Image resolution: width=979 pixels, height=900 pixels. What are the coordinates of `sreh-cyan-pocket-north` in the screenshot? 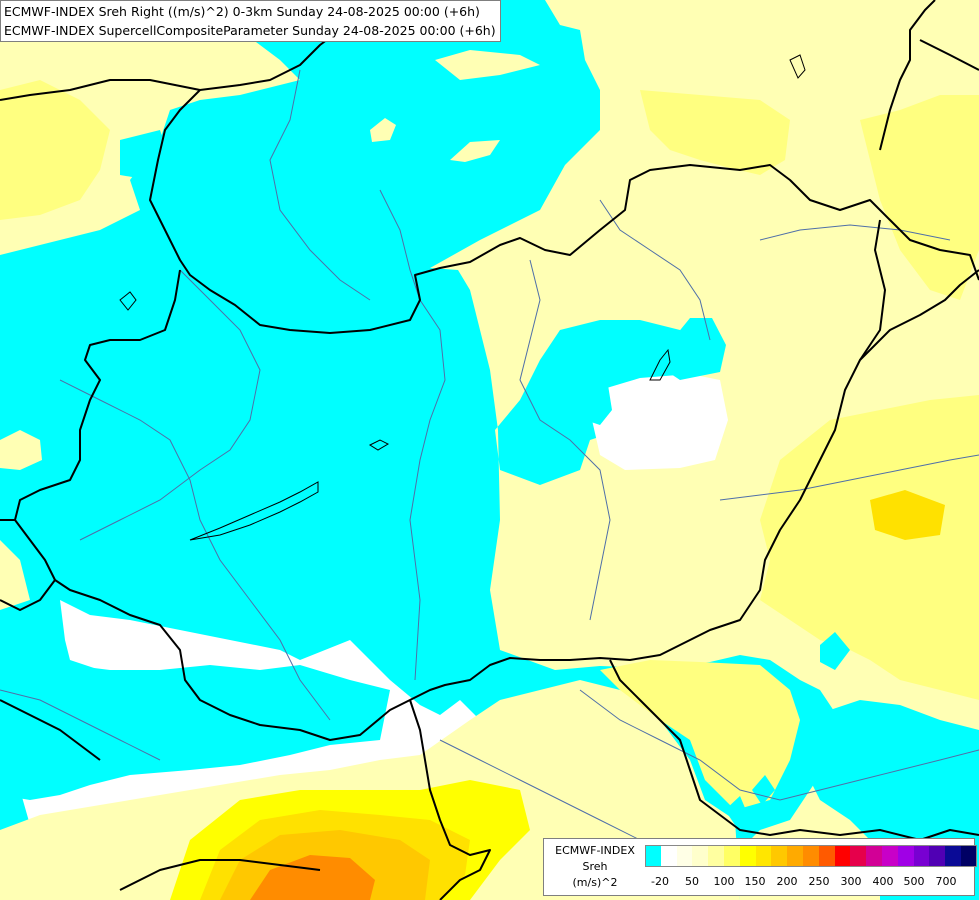 It's located at (695, 349).